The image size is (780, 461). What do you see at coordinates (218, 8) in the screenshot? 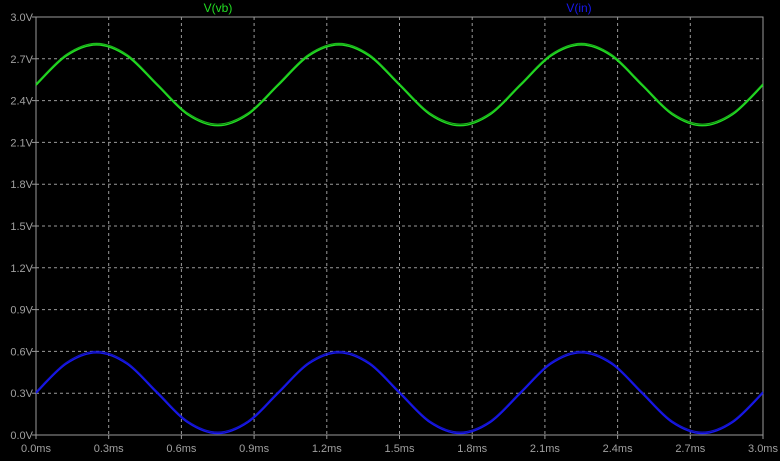
I see `legend-label-v-vb: V(vb)` at bounding box center [218, 8].